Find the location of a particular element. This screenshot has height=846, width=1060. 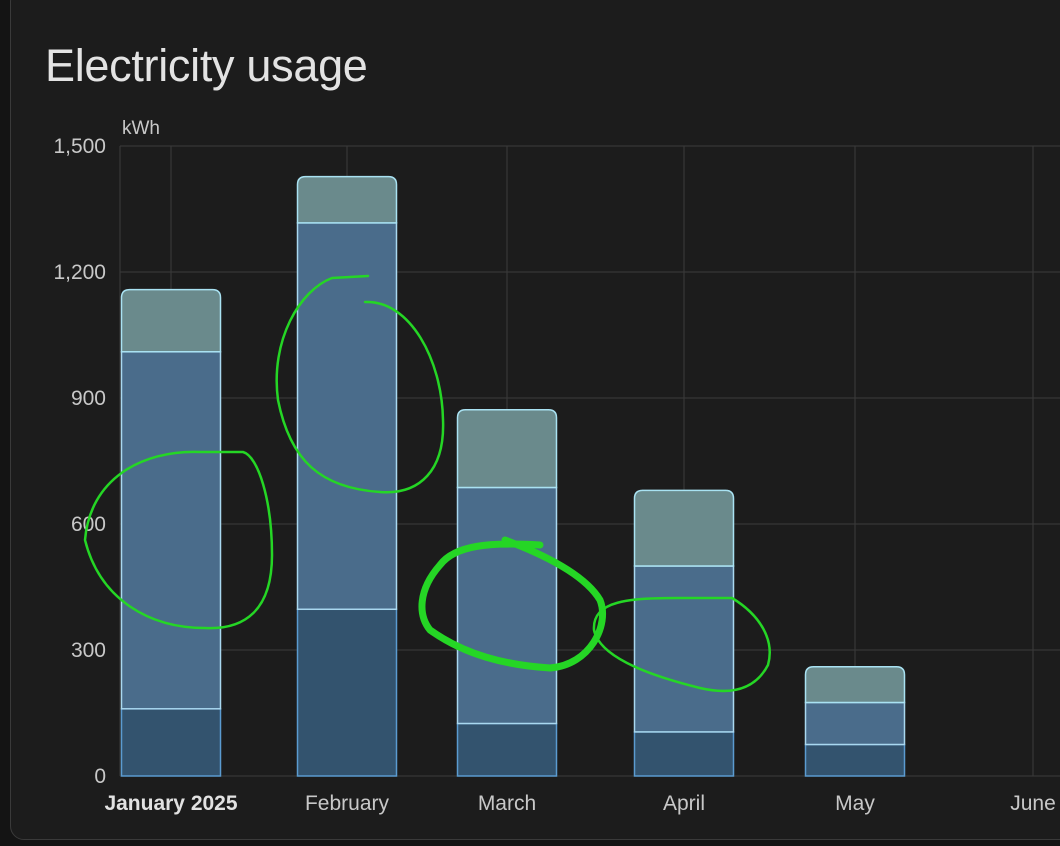

annotation-circle-april is located at coordinates (681, 644).